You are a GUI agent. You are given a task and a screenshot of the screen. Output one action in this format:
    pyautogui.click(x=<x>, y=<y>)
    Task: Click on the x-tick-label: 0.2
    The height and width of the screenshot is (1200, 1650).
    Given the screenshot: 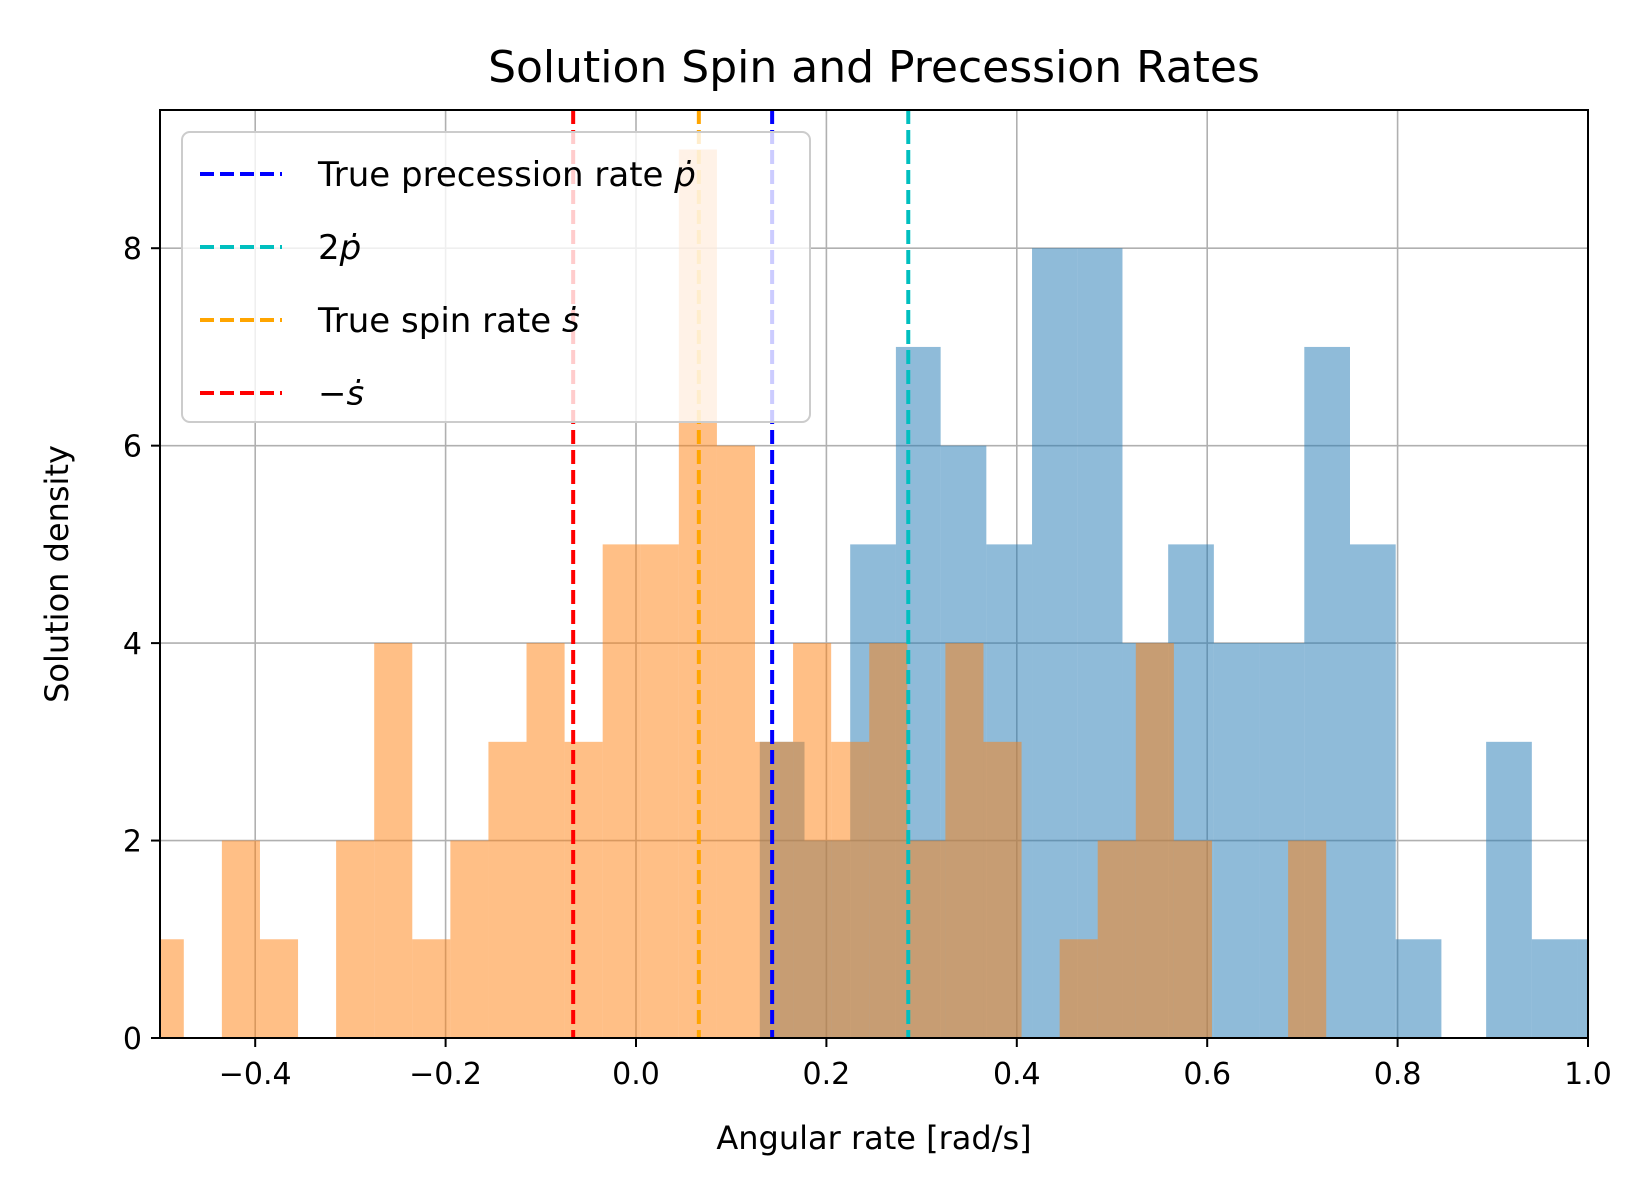 What is the action you would take?
    pyautogui.click(x=827, y=1074)
    